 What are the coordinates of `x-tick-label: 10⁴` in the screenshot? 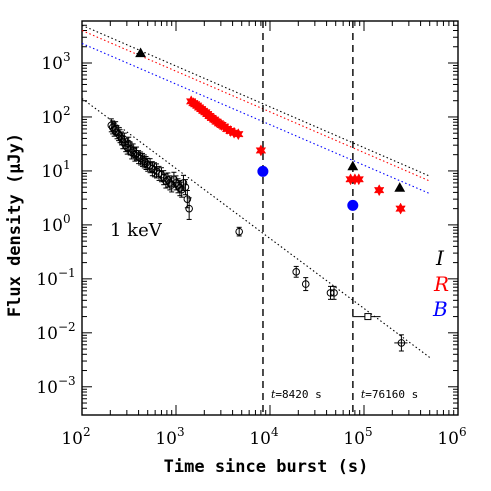 It's located at (264, 437).